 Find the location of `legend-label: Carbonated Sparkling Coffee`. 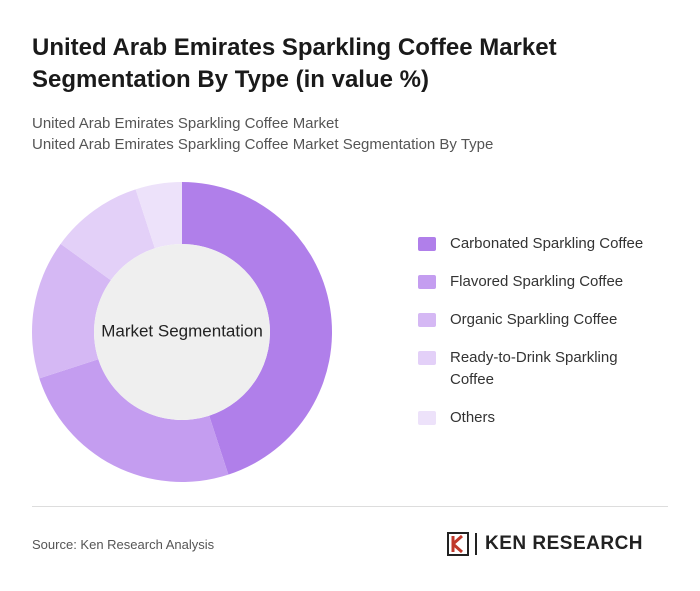

legend-label: Carbonated Sparkling Coffee is located at coordinates (547, 243).